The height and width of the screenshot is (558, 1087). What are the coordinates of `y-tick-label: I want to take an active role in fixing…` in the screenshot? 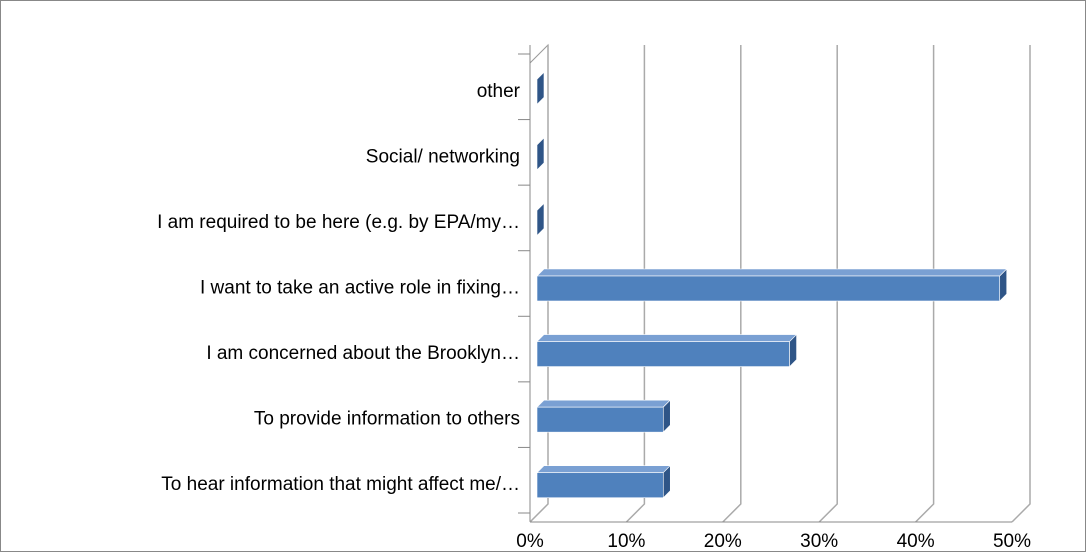 It's located at (360, 288).